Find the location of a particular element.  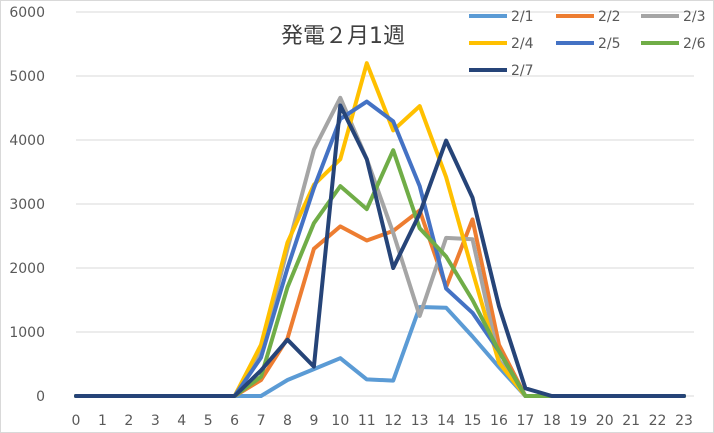

x-tick-label: 8 is located at coordinates (287, 421).